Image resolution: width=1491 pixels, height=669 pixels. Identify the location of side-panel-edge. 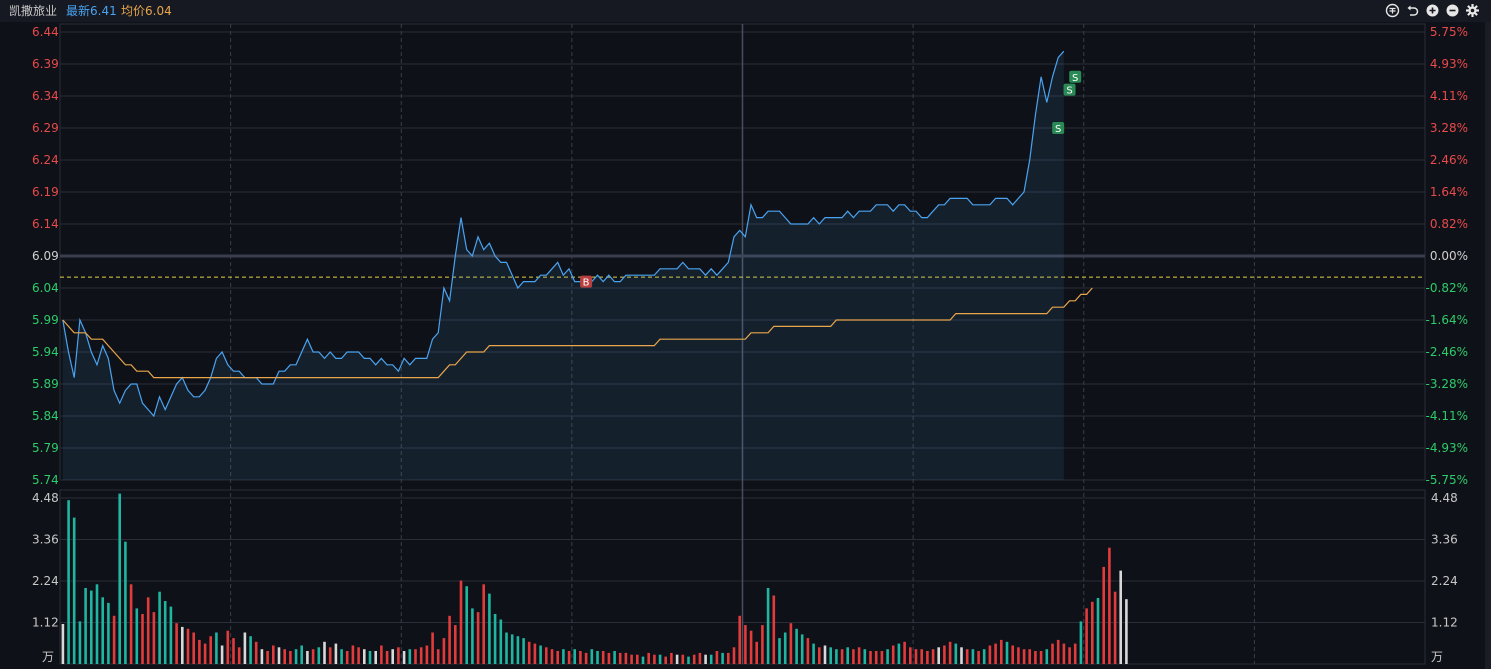
(1488, 345).